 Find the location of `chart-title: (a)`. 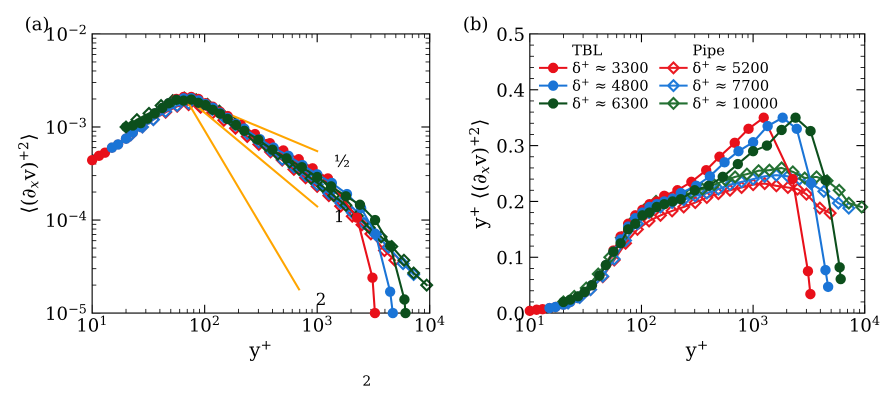

chart-title: (a) is located at coordinates (37, 24).